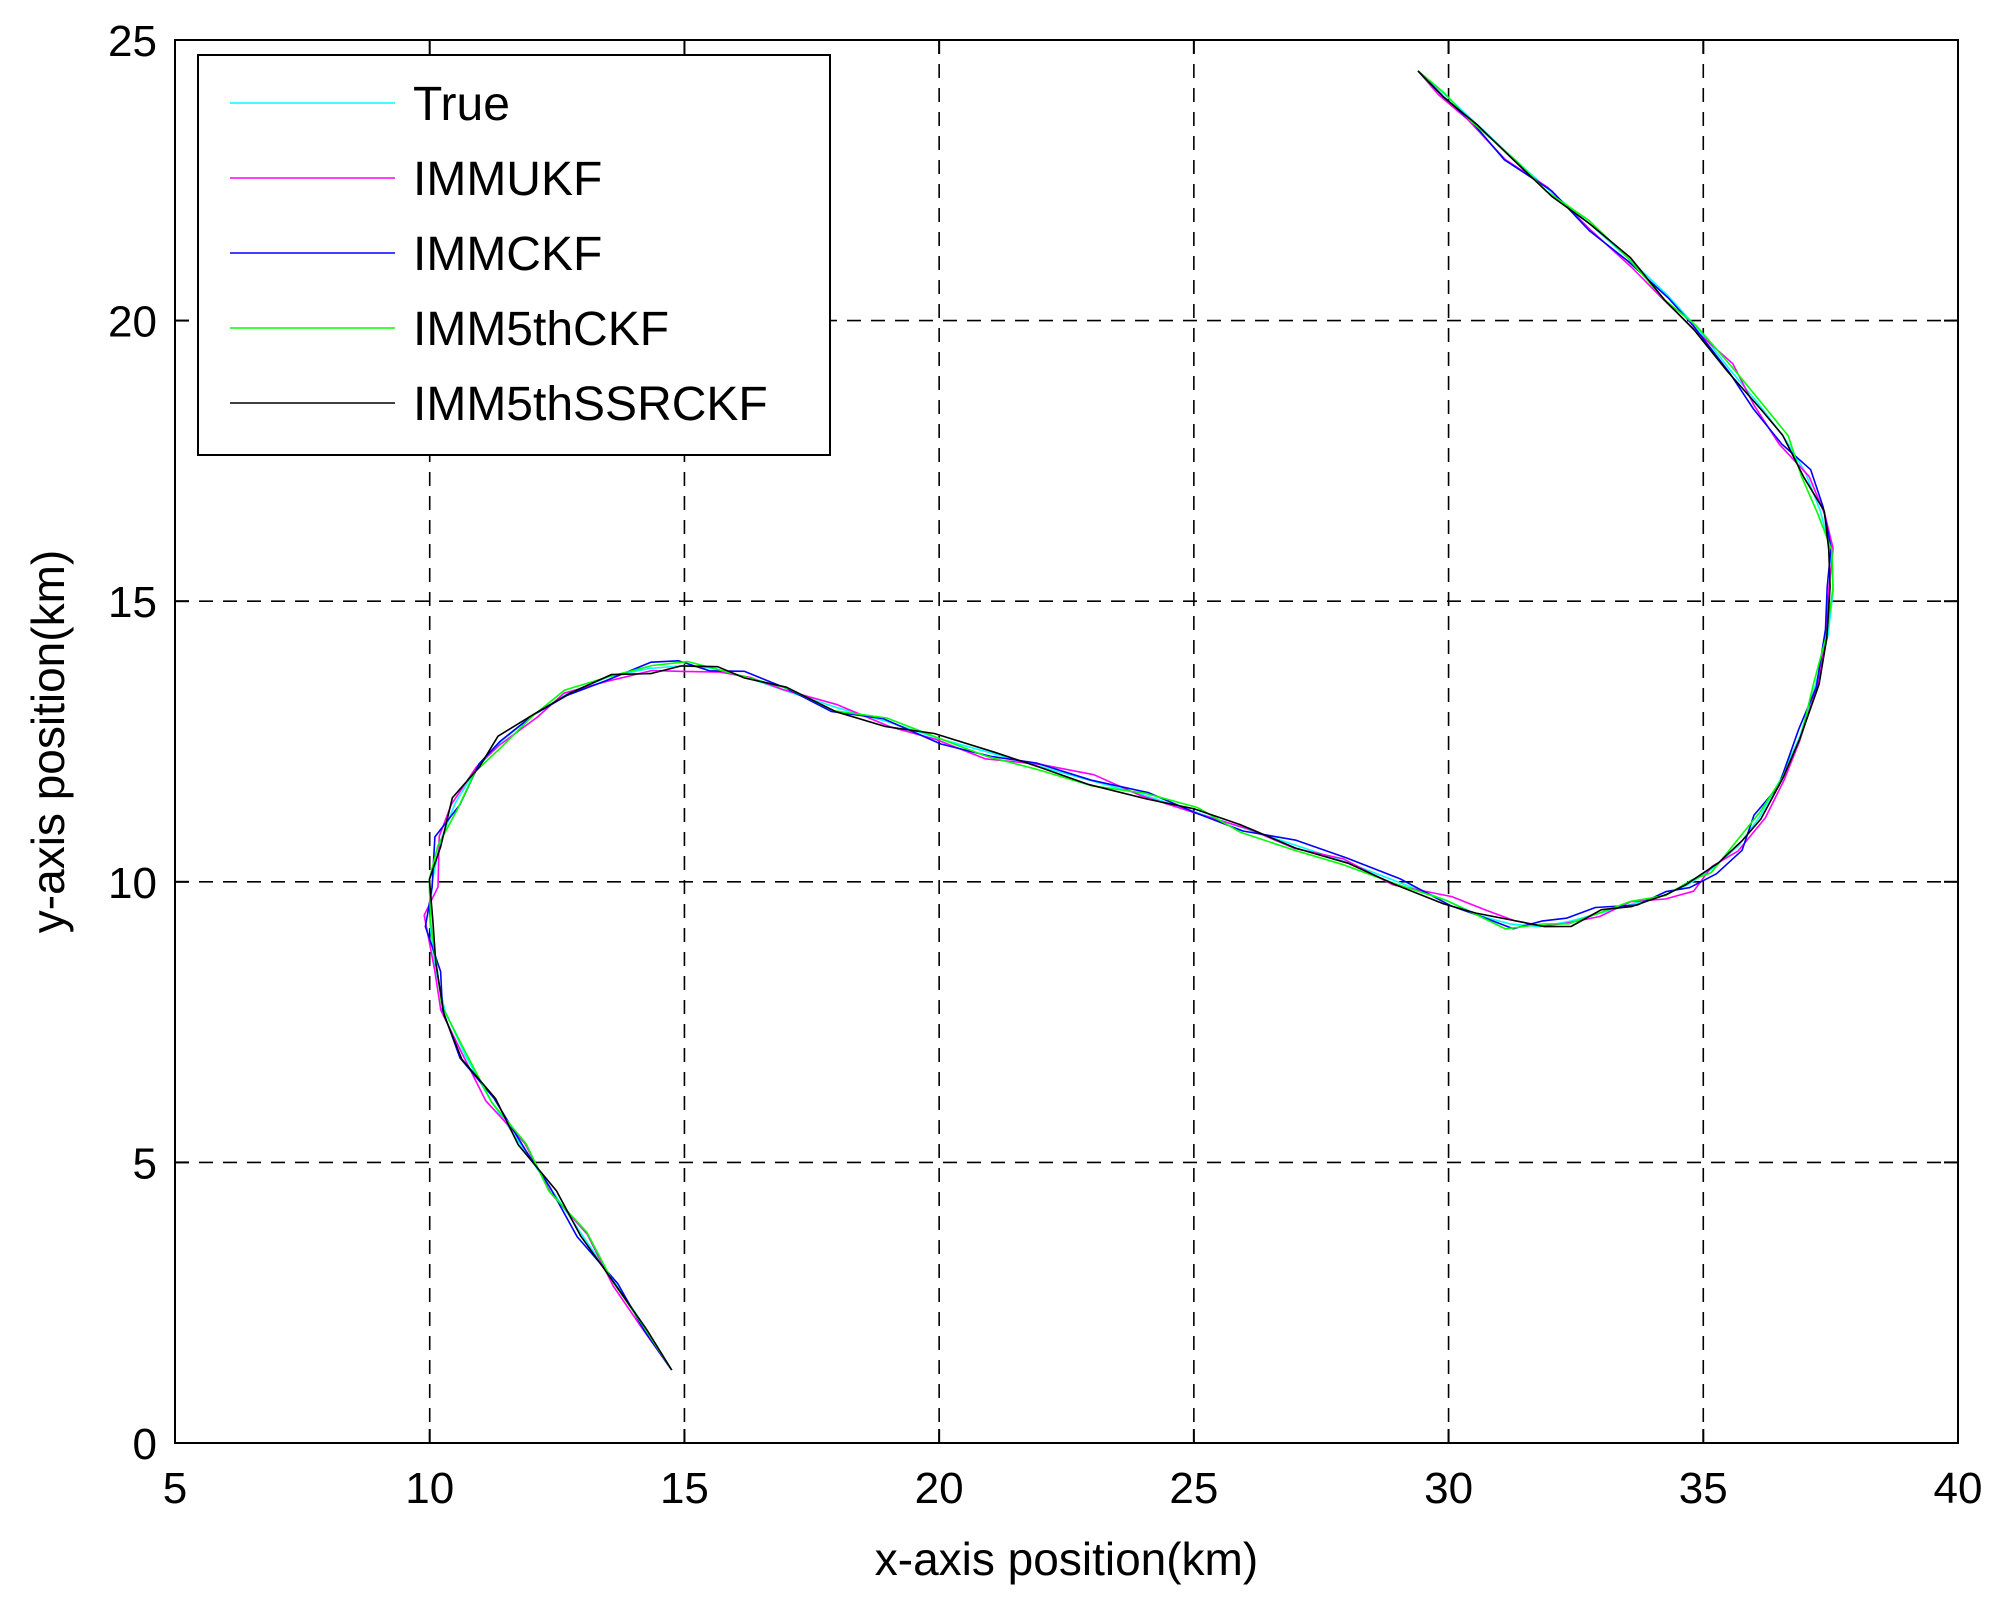  I want to click on legend-label: IMM5thCKF, so click(541, 329).